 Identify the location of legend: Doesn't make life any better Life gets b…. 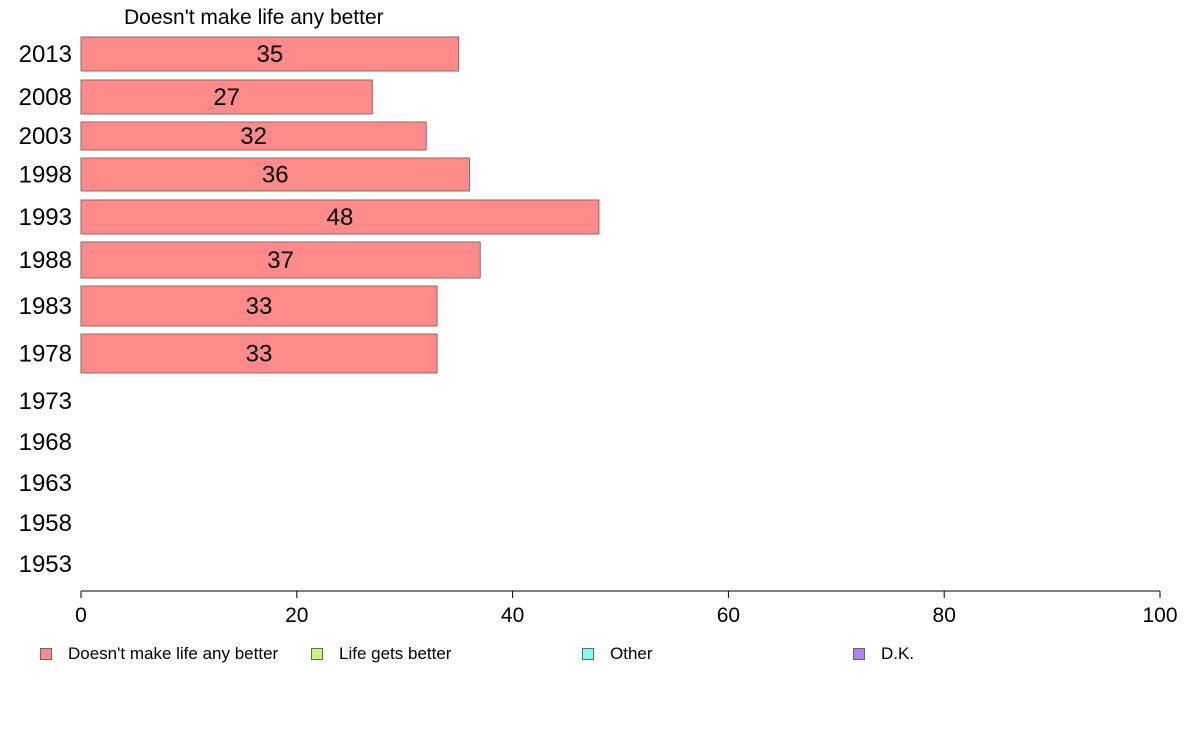
(594, 656).